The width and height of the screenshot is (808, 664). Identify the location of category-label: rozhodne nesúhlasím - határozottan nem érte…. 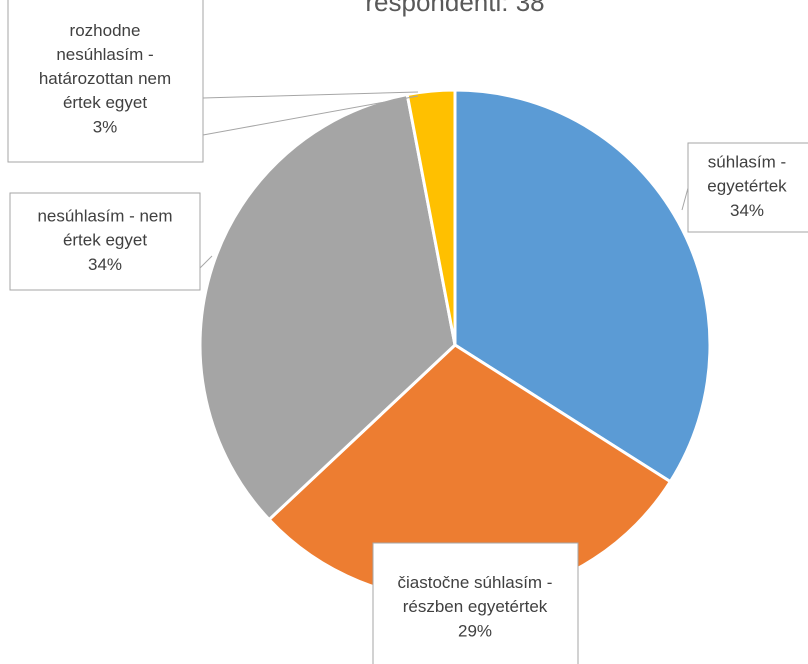
(105, 66).